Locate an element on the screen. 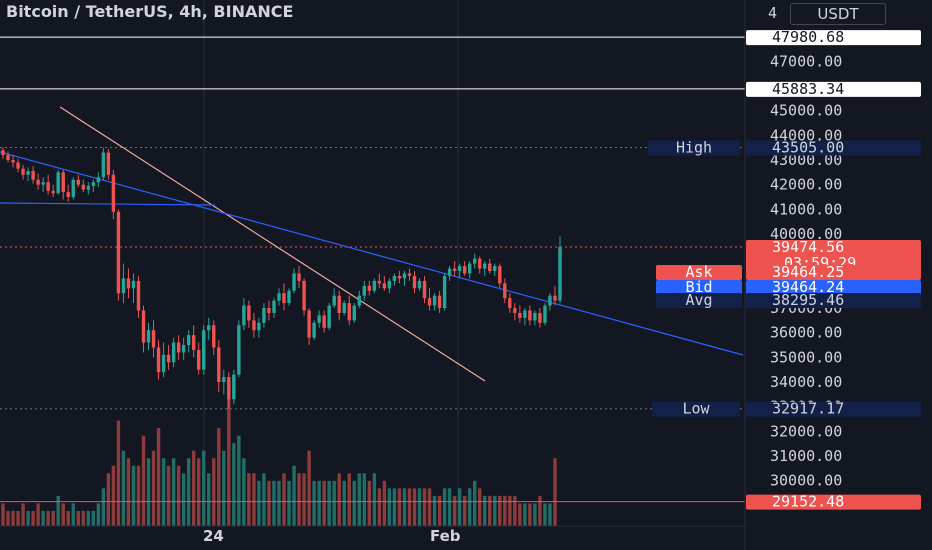  level2-value: 45883.34 is located at coordinates (808, 89).